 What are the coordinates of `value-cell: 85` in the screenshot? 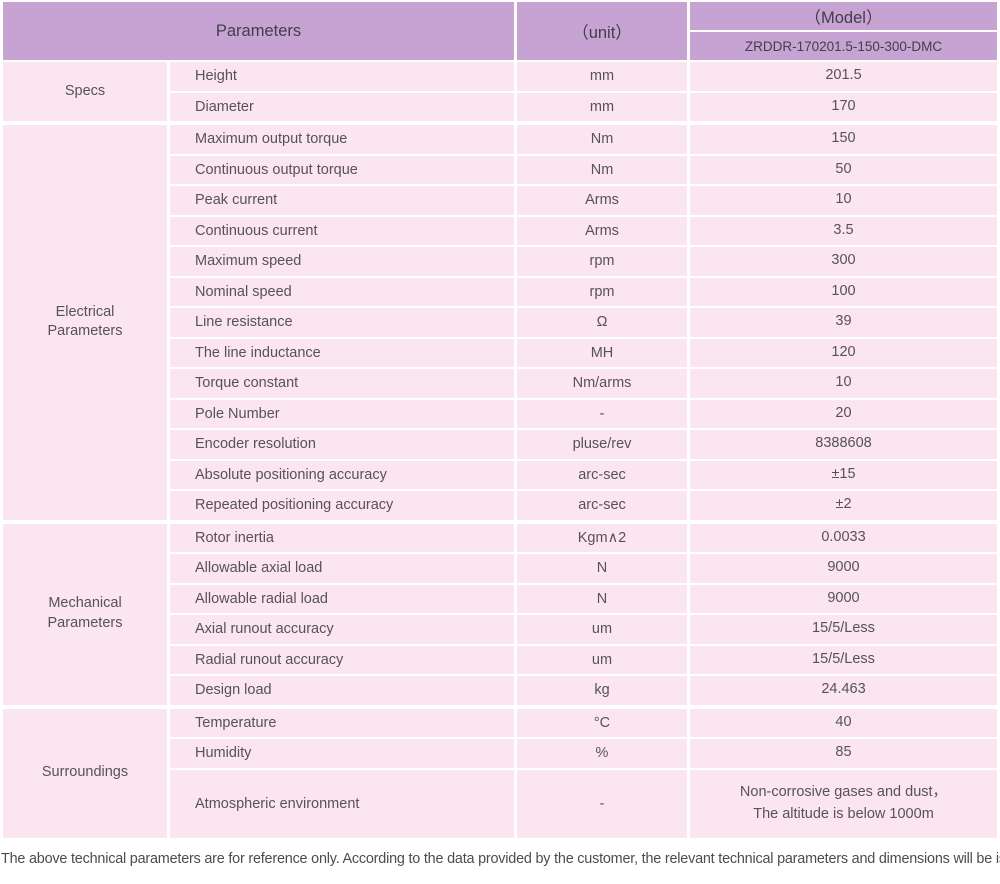 It's located at (843, 753).